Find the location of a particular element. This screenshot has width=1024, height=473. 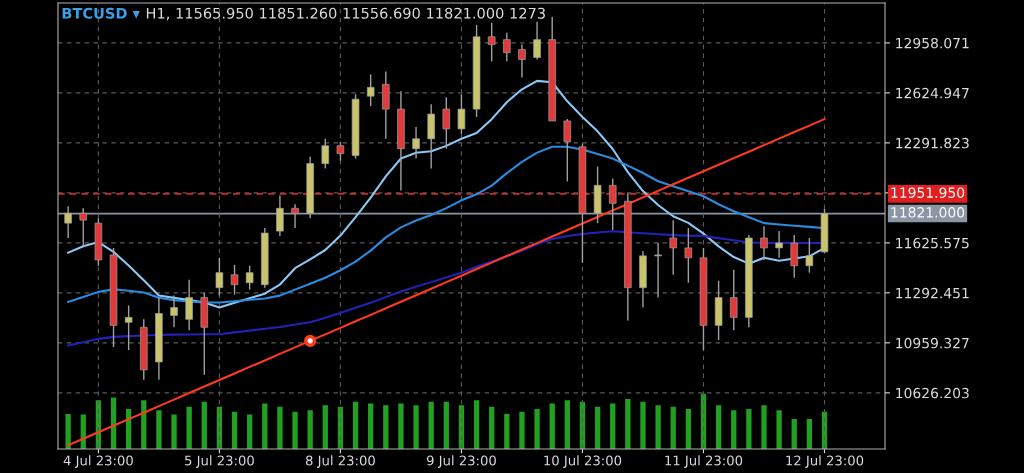

y-tick-label: 12958.071 is located at coordinates (932, 43).